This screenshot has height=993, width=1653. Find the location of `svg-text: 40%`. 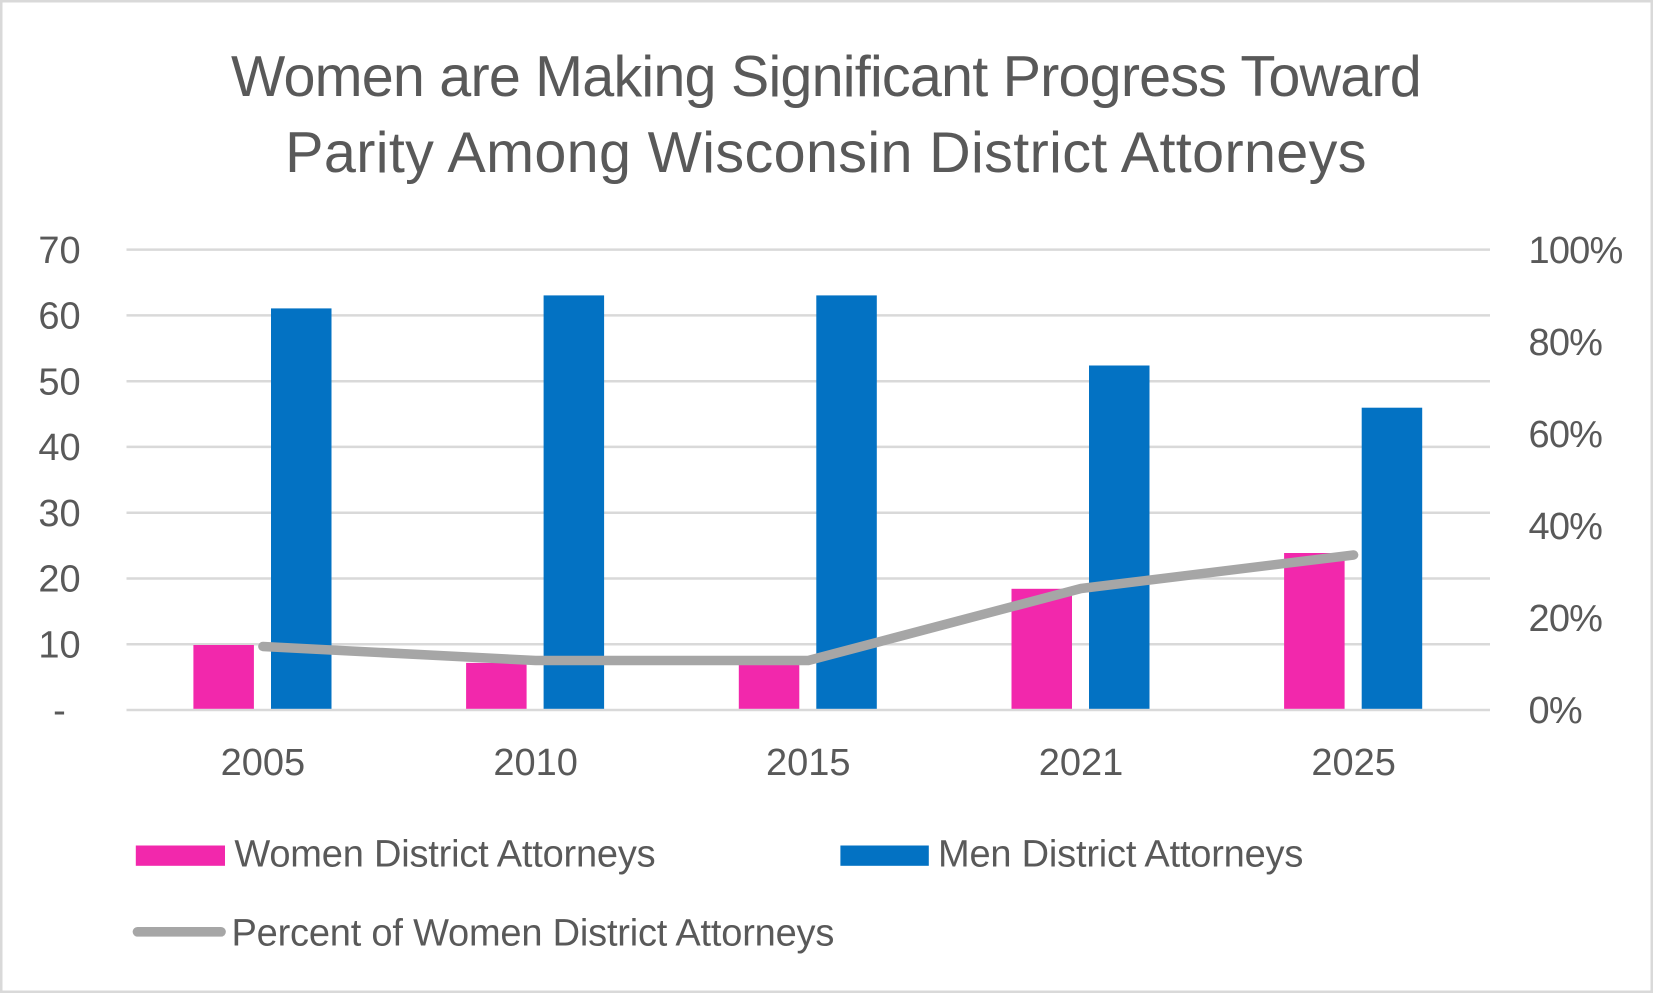

svg-text: 40% is located at coordinates (1566, 527).